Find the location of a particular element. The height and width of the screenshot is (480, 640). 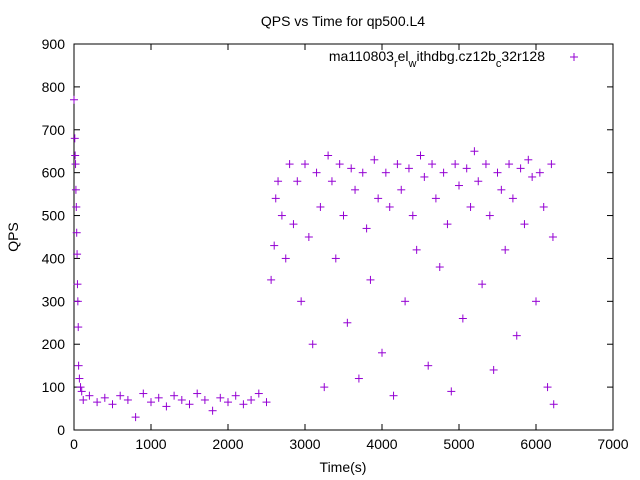

y-tick-label: 100 is located at coordinates (54, 387).